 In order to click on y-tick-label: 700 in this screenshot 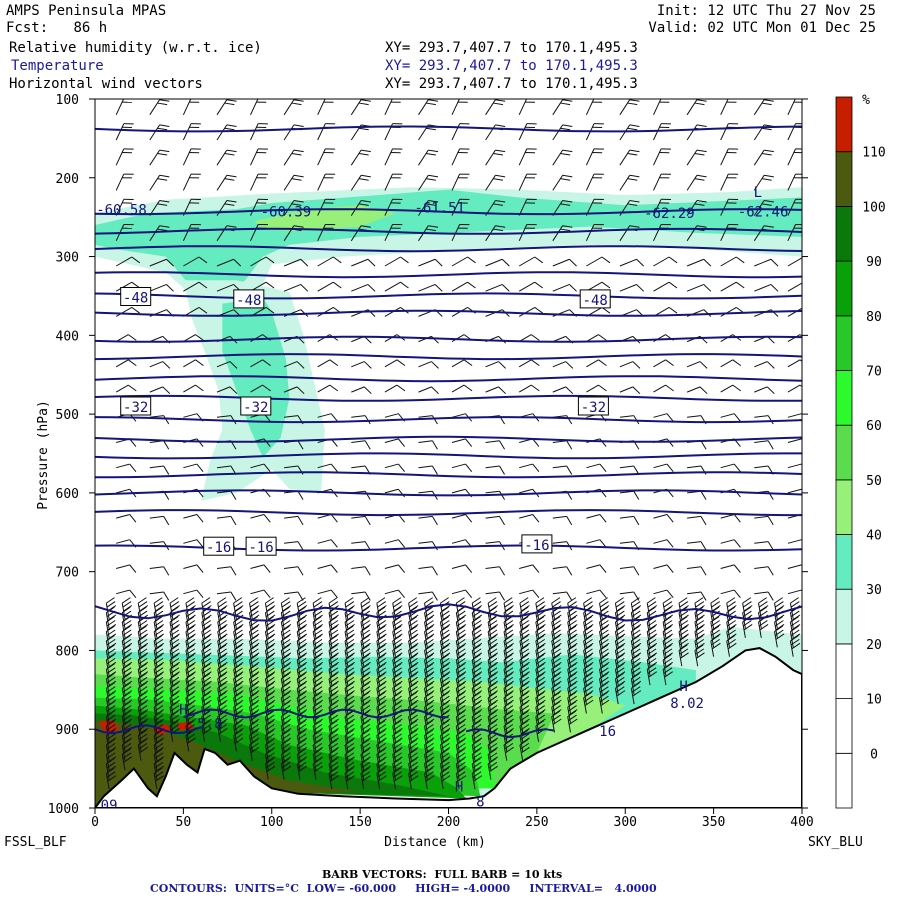, I will do `click(67, 573)`.